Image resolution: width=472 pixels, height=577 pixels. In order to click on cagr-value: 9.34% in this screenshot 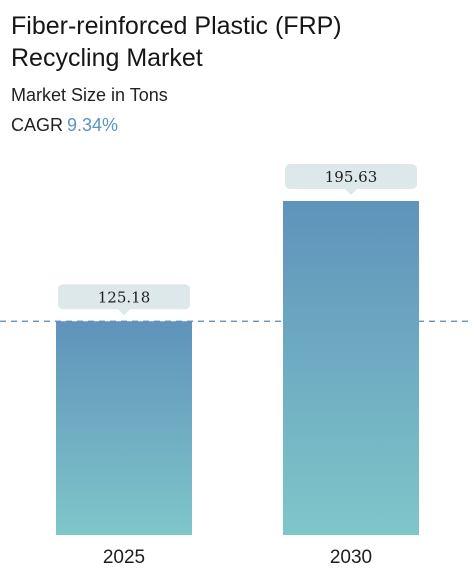, I will do `click(93, 125)`.